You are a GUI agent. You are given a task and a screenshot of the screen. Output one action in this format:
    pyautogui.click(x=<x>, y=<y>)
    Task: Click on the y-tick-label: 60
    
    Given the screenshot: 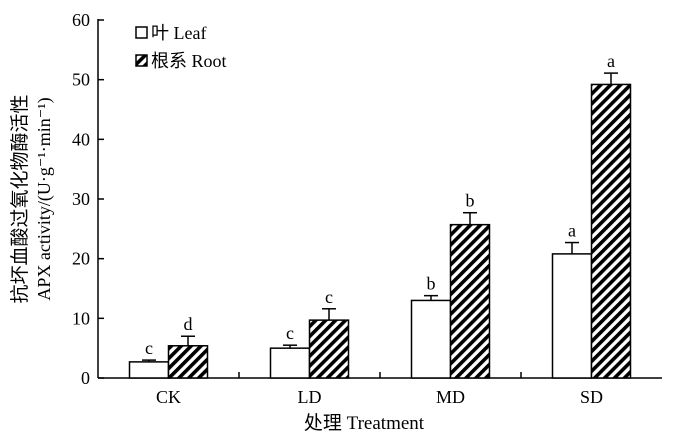 What is the action you would take?
    pyautogui.click(x=81, y=20)
    